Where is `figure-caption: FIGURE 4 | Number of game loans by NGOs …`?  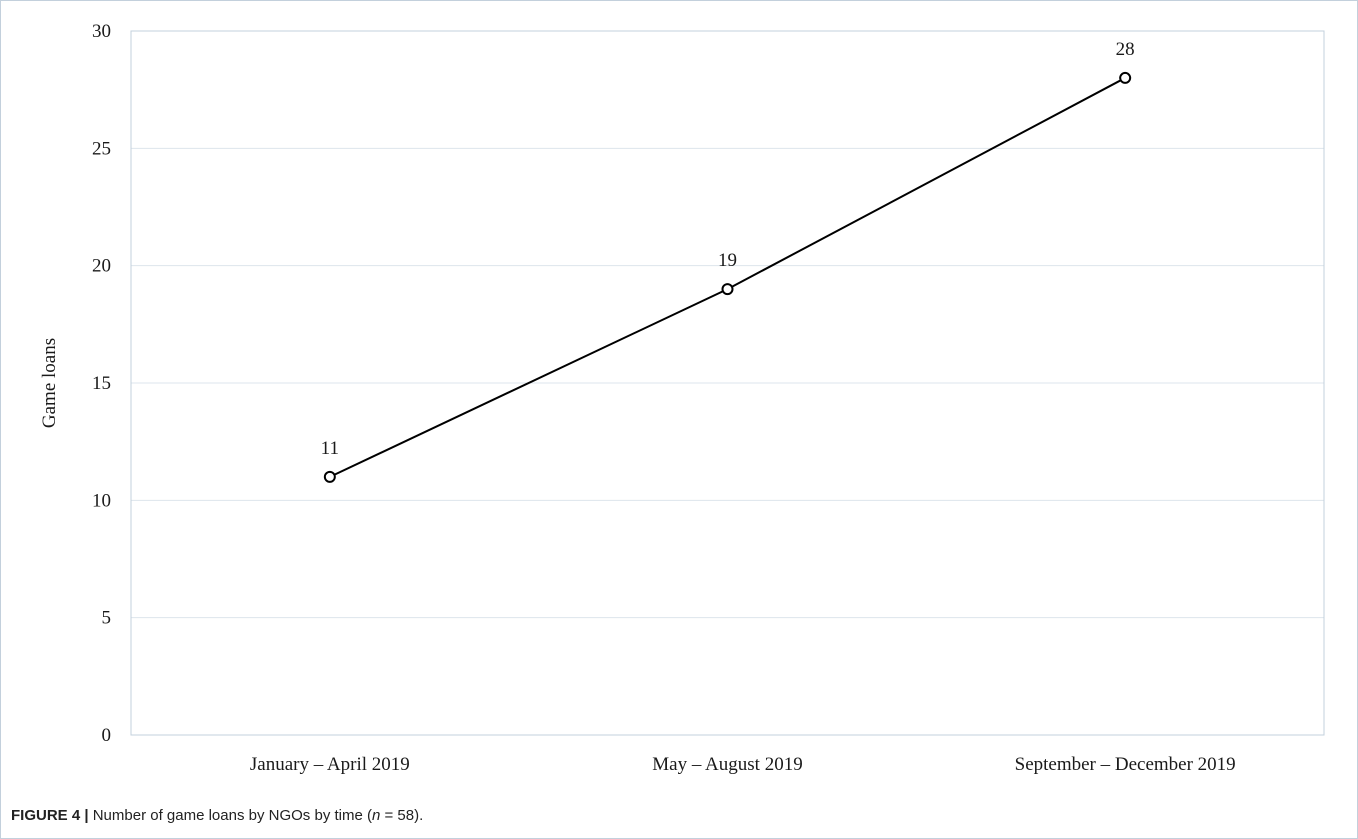
figure-caption: FIGURE 4 | Number of game loans by NGOs … is located at coordinates (217, 815).